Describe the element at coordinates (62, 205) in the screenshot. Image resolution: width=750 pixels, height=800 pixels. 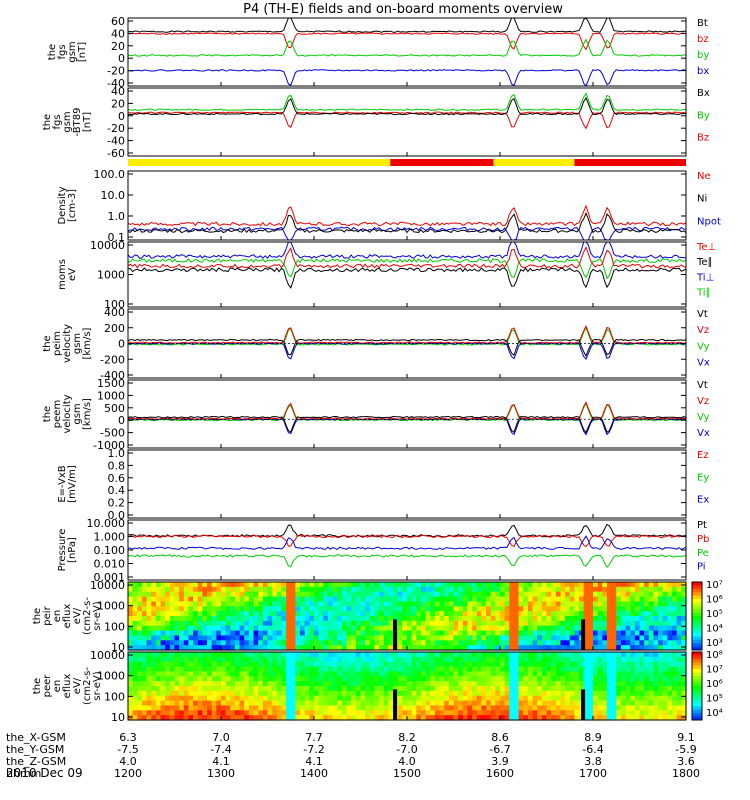
I see `y-axis-label: Density` at that location.